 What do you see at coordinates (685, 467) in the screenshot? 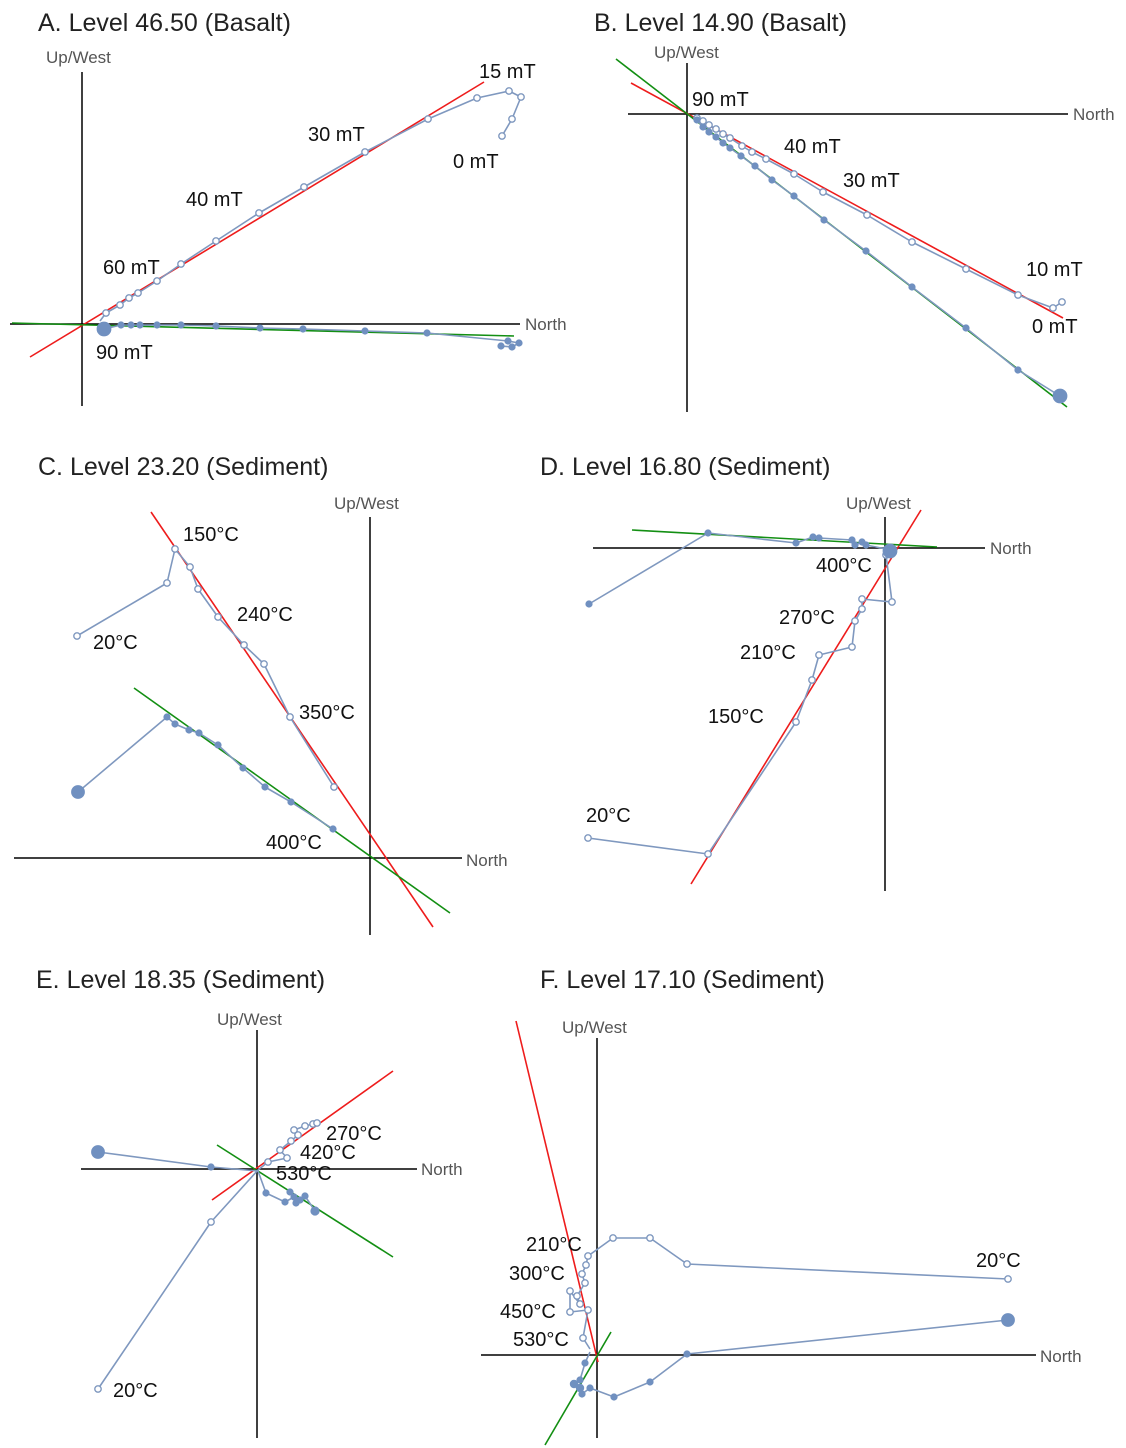
I see `panel-d-title: D. Level 16.80 (Sediment)` at bounding box center [685, 467].